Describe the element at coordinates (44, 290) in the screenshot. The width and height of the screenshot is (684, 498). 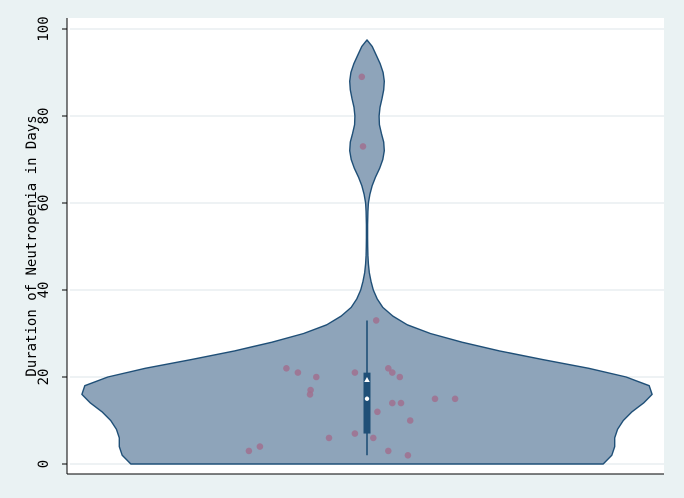
I see `y-tick-label: 40` at that location.